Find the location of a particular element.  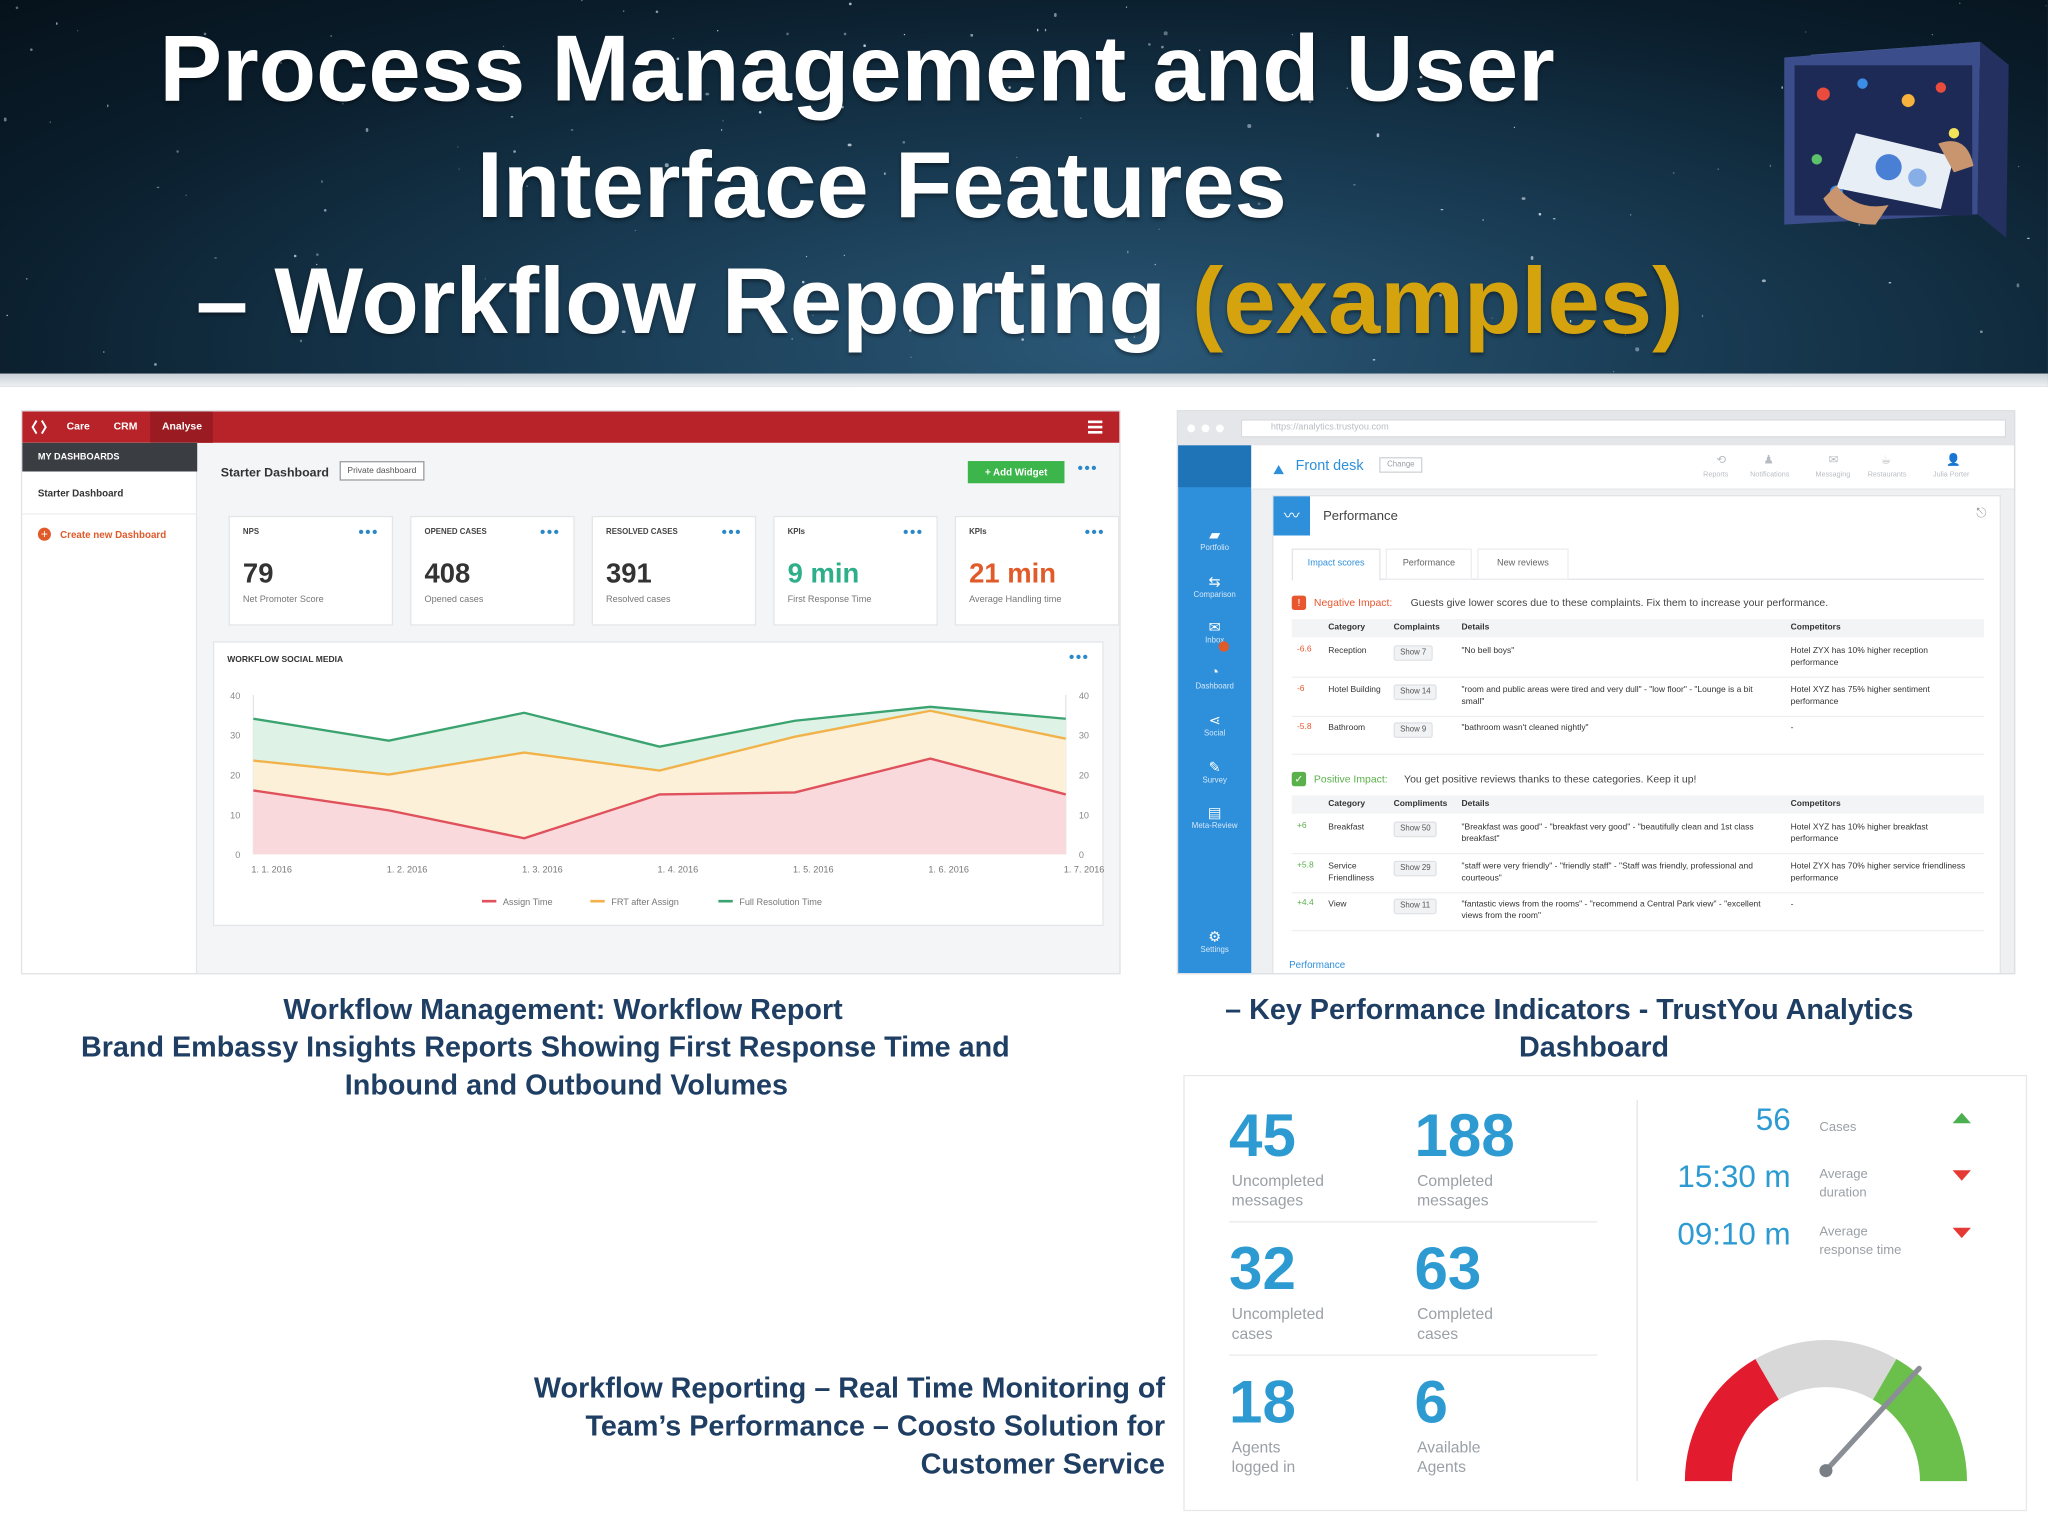

sidebar-item-settings: Settings is located at coordinates (1214, 950).